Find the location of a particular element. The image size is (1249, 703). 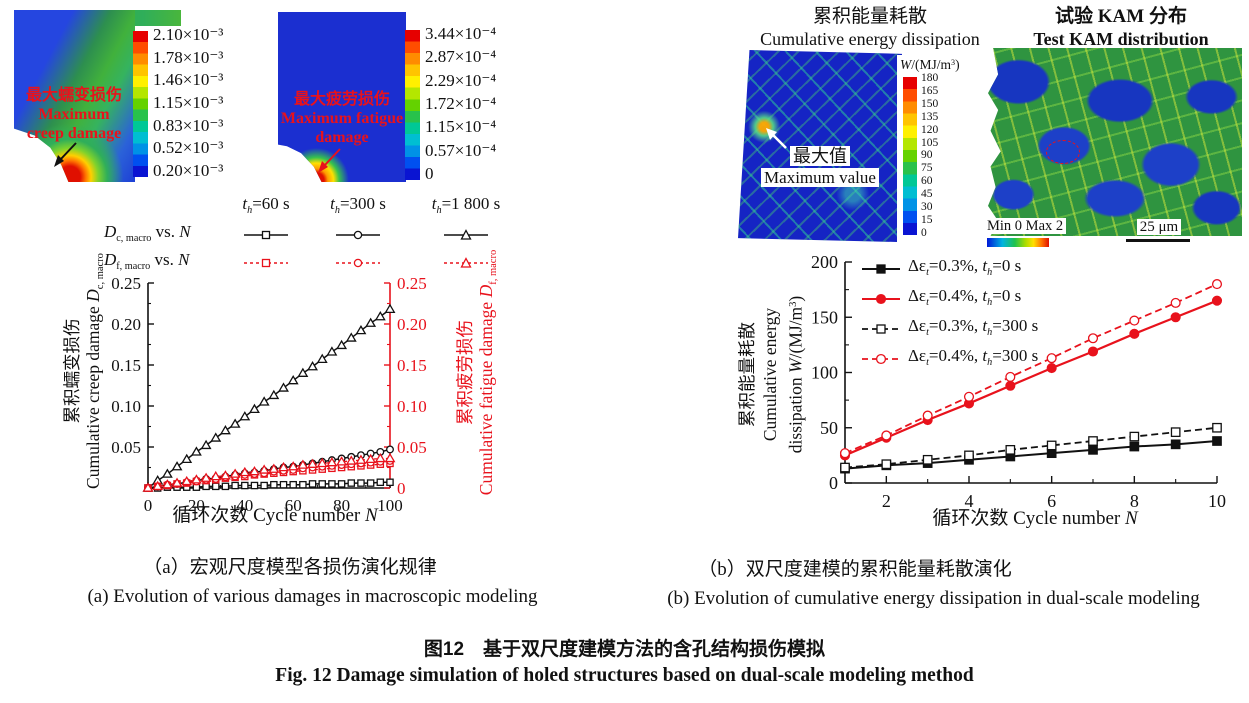

max-value-annotation: 最大值 Maximum value is located at coordinates (820, 167).